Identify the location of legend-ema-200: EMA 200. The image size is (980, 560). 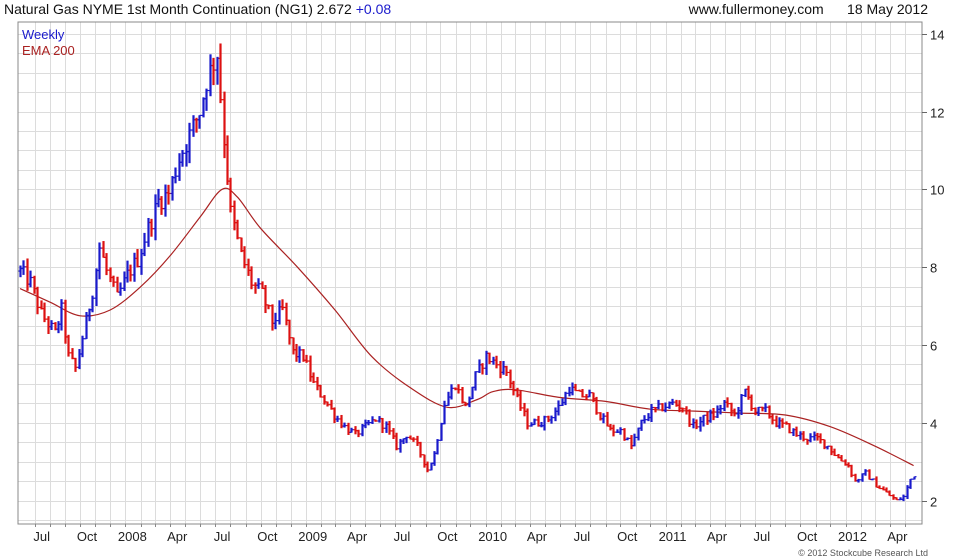
(48, 50).